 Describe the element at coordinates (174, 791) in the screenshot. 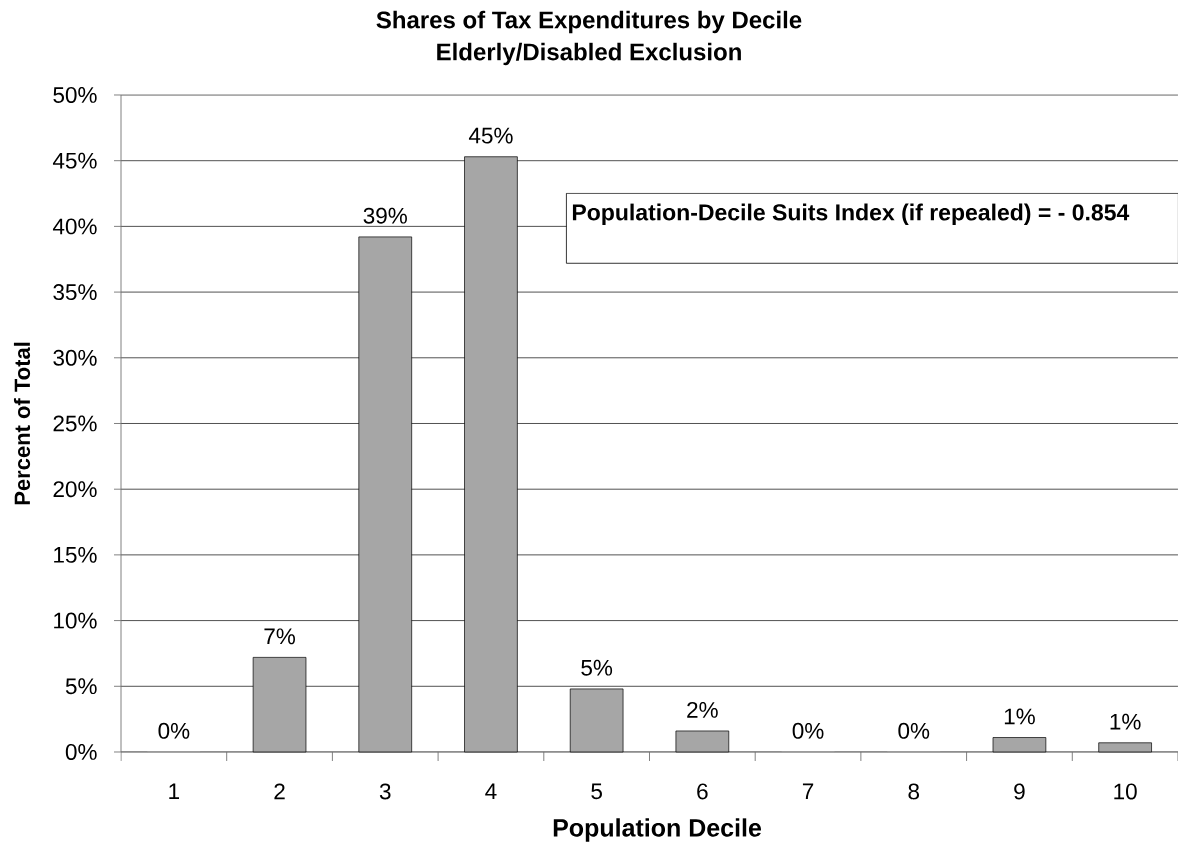

I see `x-tick-label: 1` at that location.